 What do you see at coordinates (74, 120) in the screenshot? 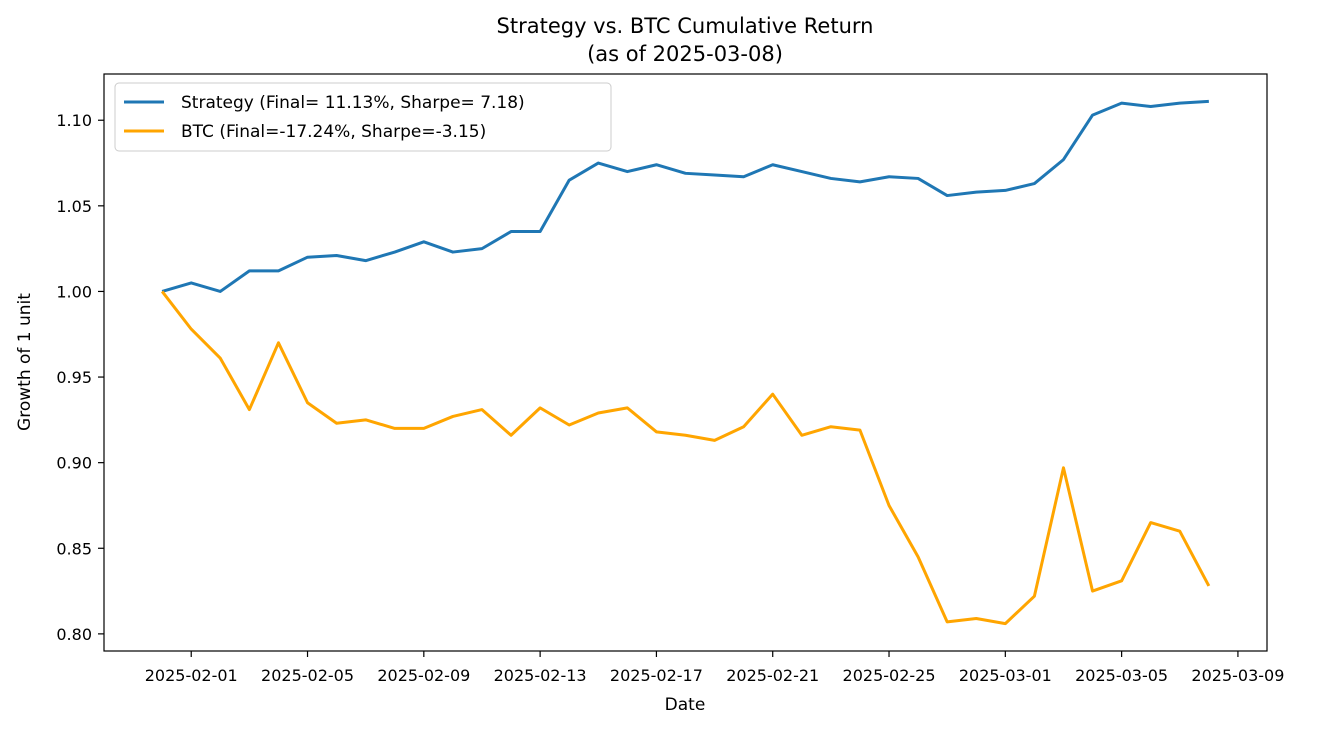
I see `y-tick-label: 1.10` at bounding box center [74, 120].